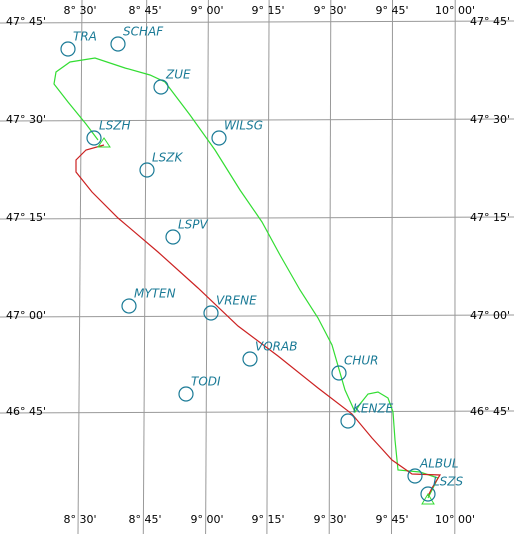  I want to click on end-marker, so click(428, 499).